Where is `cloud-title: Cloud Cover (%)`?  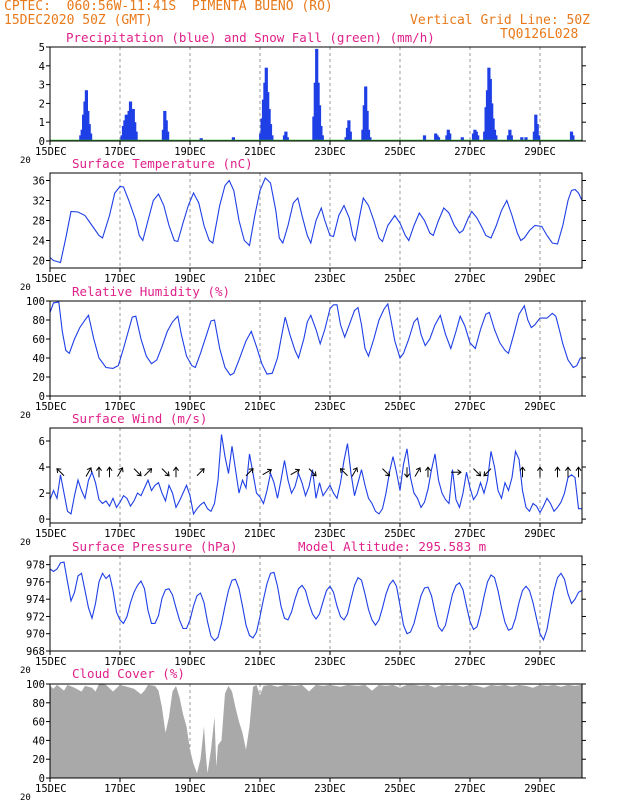
cloud-title: Cloud Cover (%) is located at coordinates (128, 673).